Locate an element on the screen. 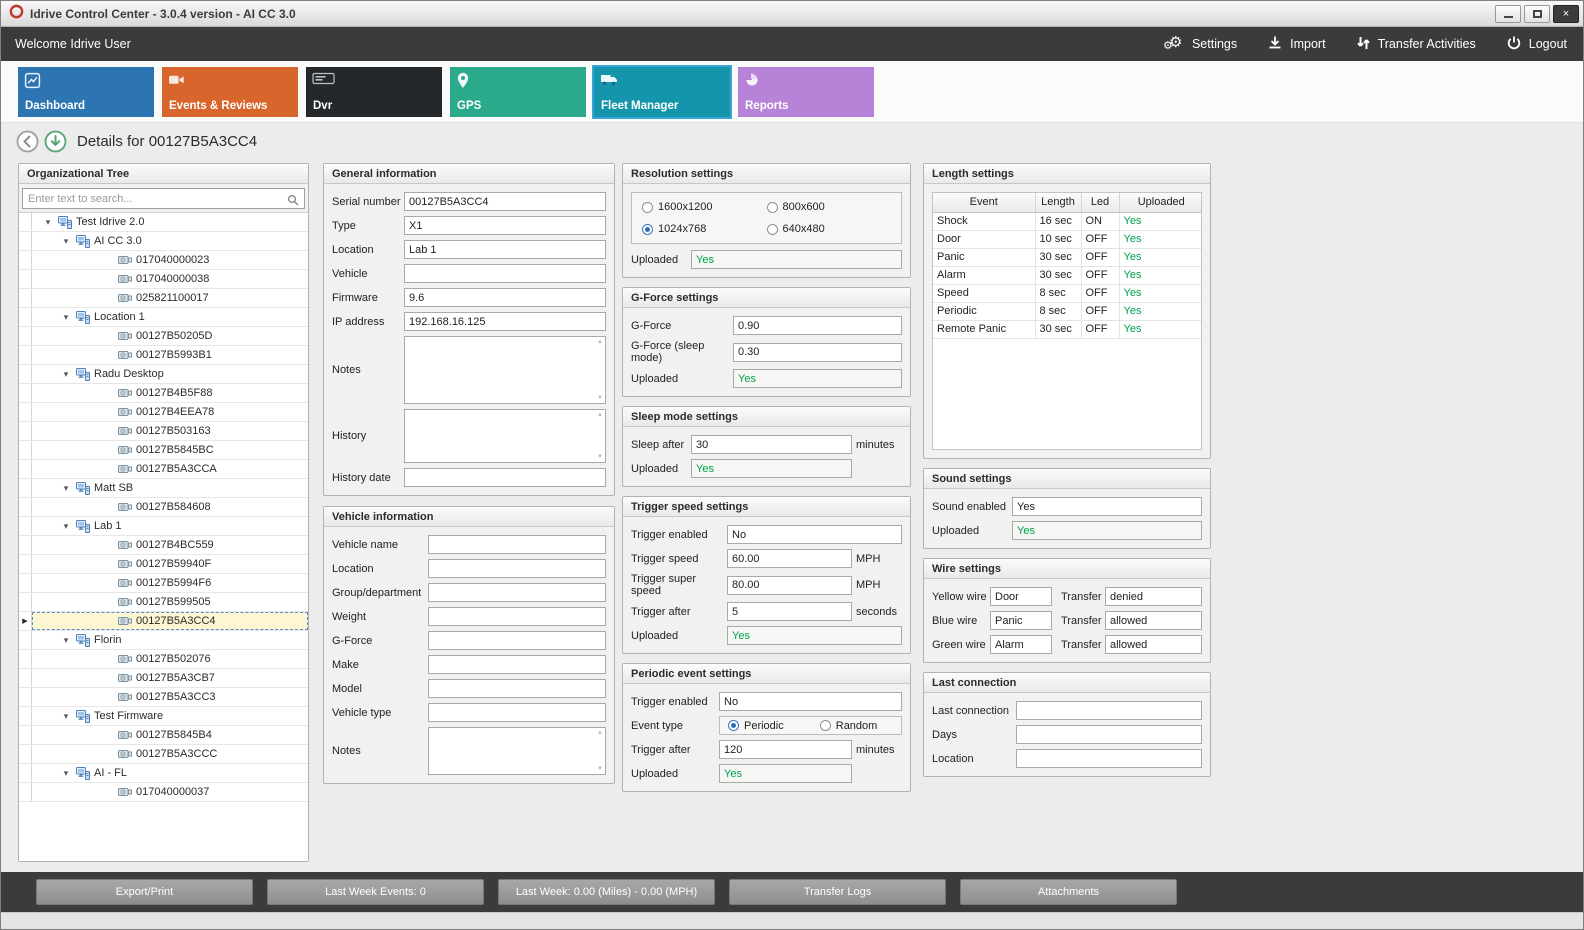 The width and height of the screenshot is (1584, 930). radio-option: 1600x1200 is located at coordinates (704, 207).